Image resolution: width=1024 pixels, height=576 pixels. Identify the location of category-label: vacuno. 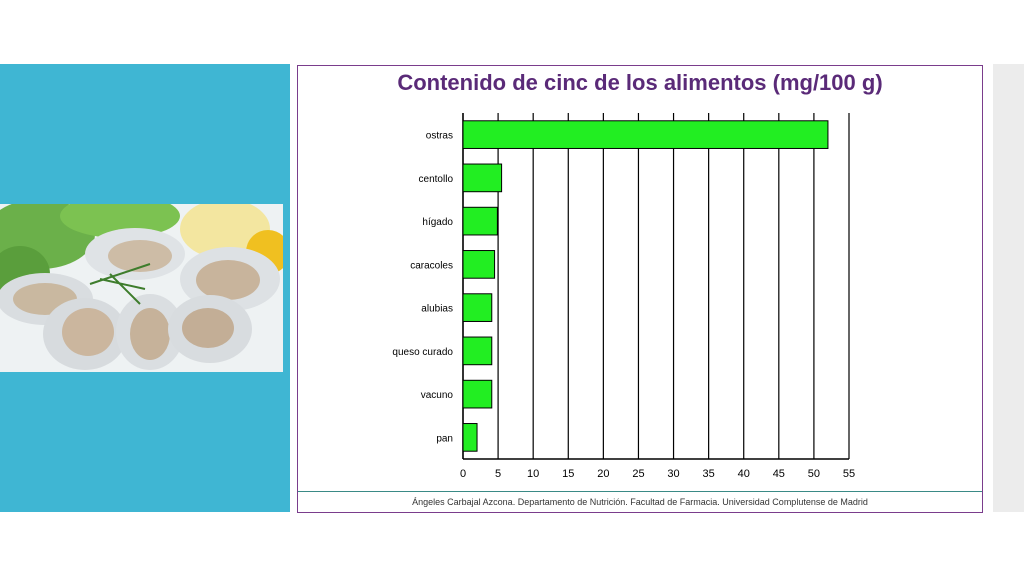
(437, 395).